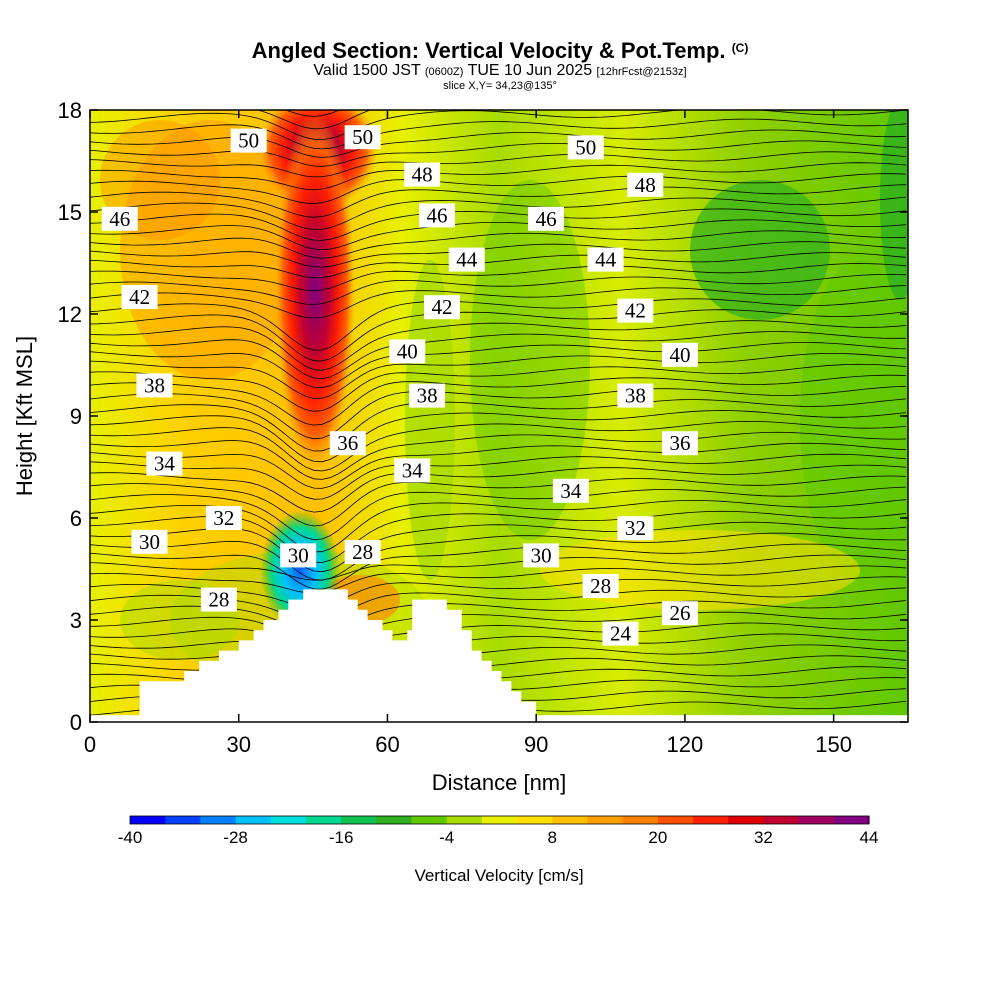 The width and height of the screenshot is (1000, 1000). What do you see at coordinates (130, 837) in the screenshot?
I see `colorbar-tick-label: -40` at bounding box center [130, 837].